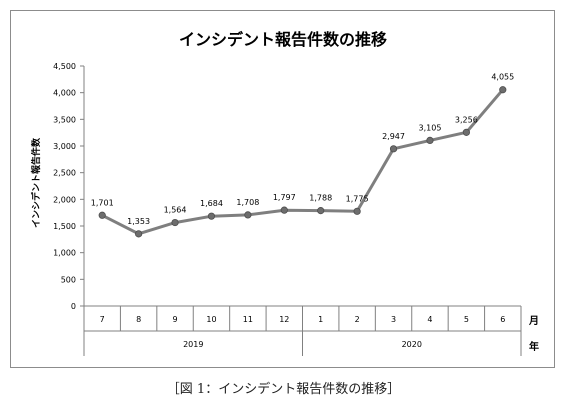 This screenshot has width=567, height=406. I want to click on data-label: 1,788, so click(320, 198).